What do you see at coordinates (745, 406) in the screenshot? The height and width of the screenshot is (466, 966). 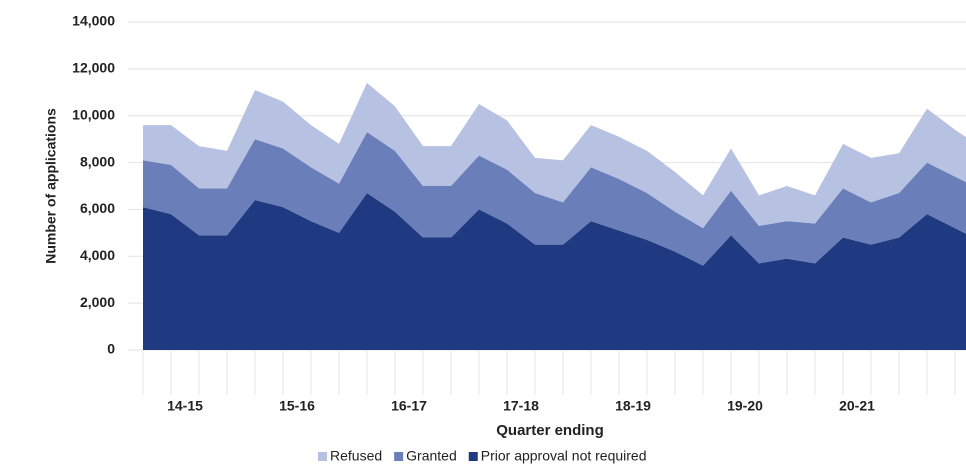 I see `x-tick-label: 19-20` at bounding box center [745, 406].